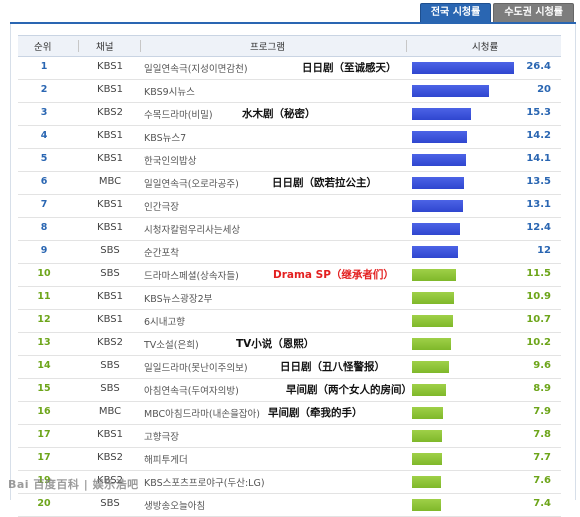  What do you see at coordinates (332, 367) in the screenshot?
I see `chinese-annotation: 日日剧（丑八怪警报）` at bounding box center [332, 367].